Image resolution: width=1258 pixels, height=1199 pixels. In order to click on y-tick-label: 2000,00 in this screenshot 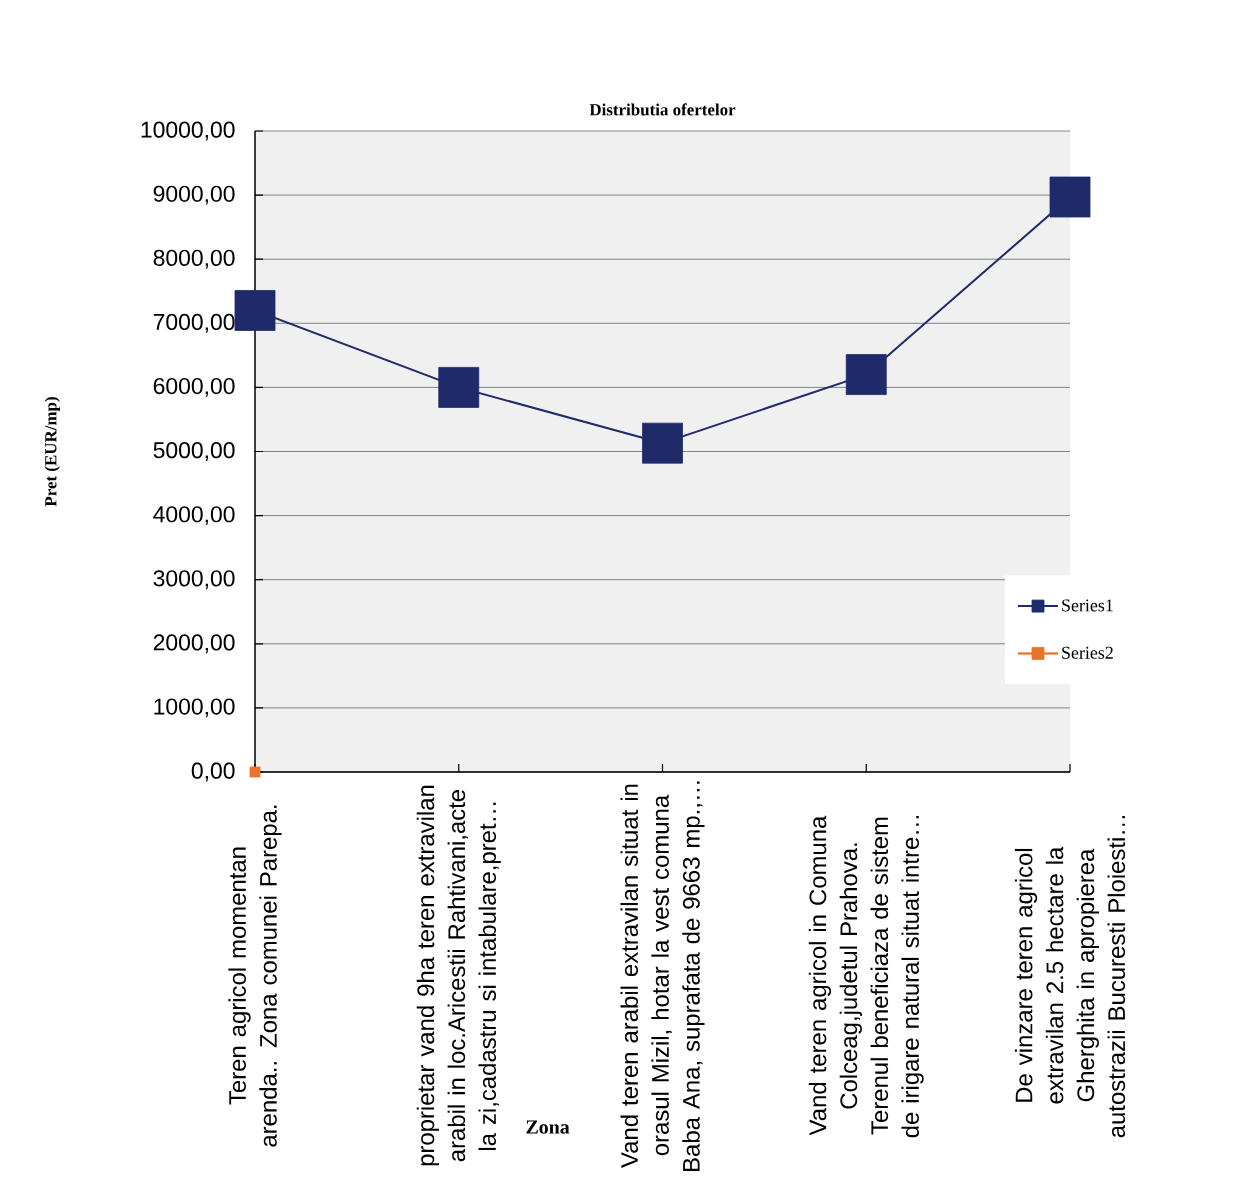, I will do `click(194, 644)`.